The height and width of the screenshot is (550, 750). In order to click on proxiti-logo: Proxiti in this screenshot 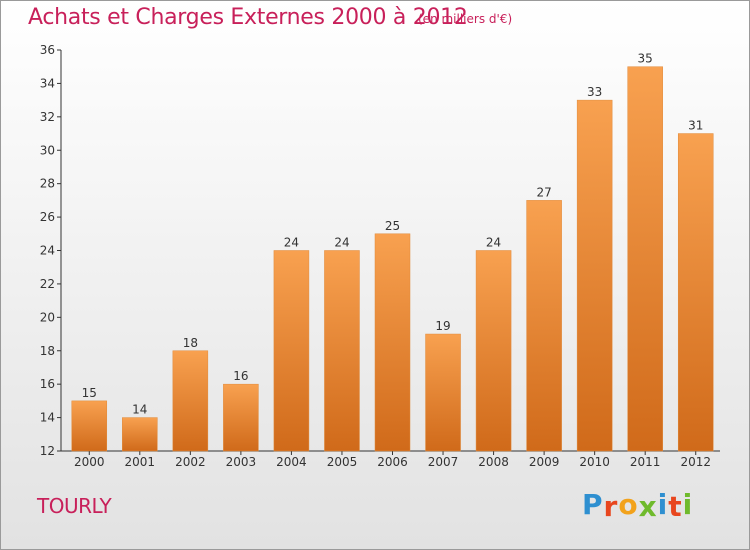, I will do `click(638, 505)`.